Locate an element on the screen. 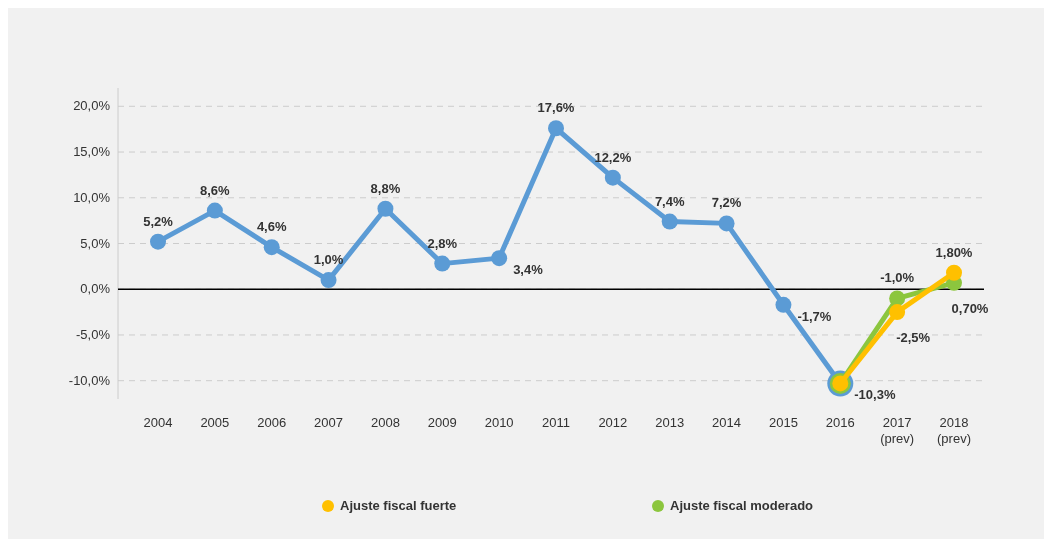 This screenshot has width=1052, height=547. y-tick-label: 5,0% is located at coordinates (95, 243).